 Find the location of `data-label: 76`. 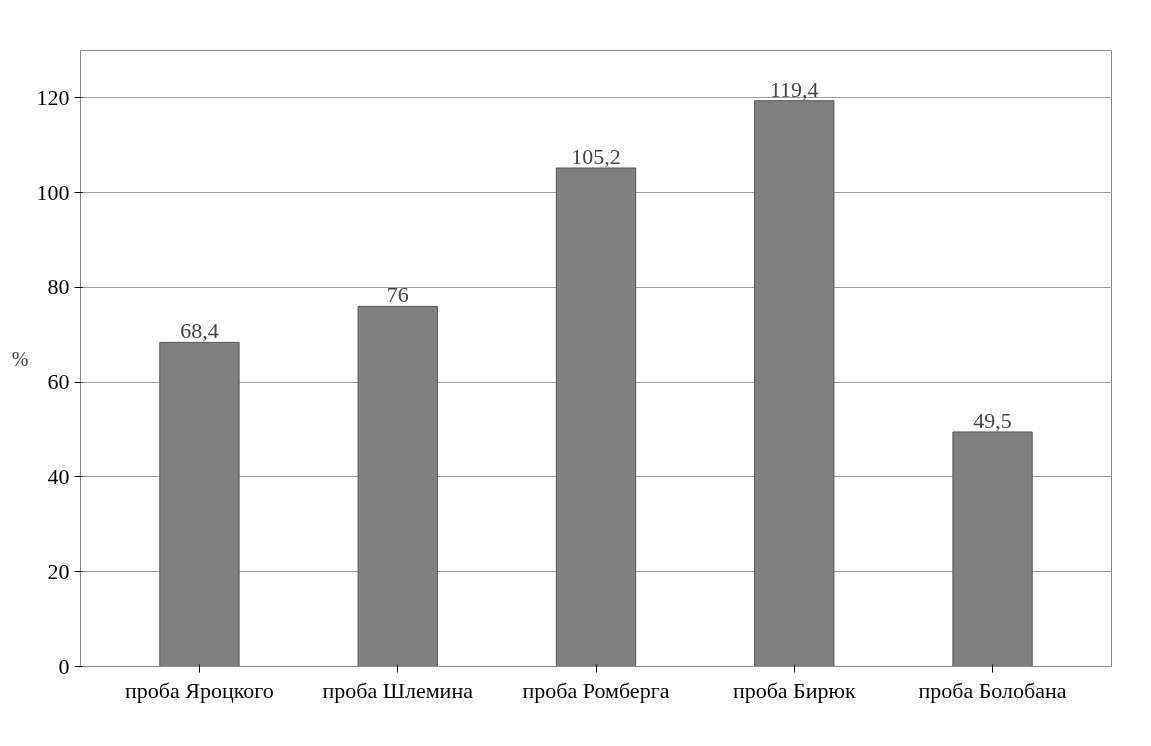

data-label: 76 is located at coordinates (397, 295).